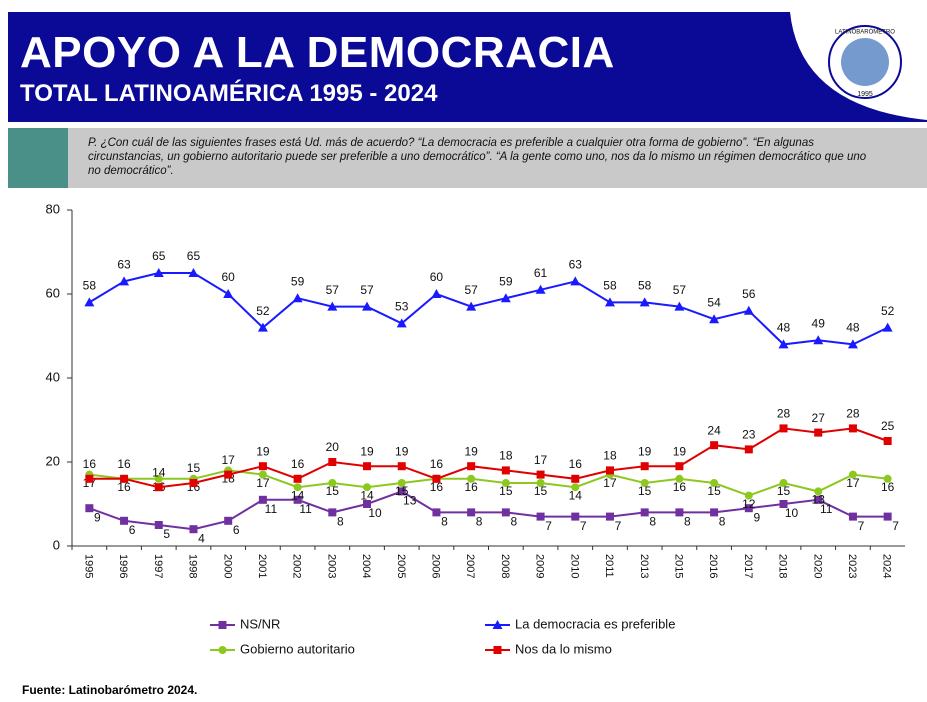 Image resolution: width=927 pixels, height=702 pixels. I want to click on data-label: 28, so click(784, 414).